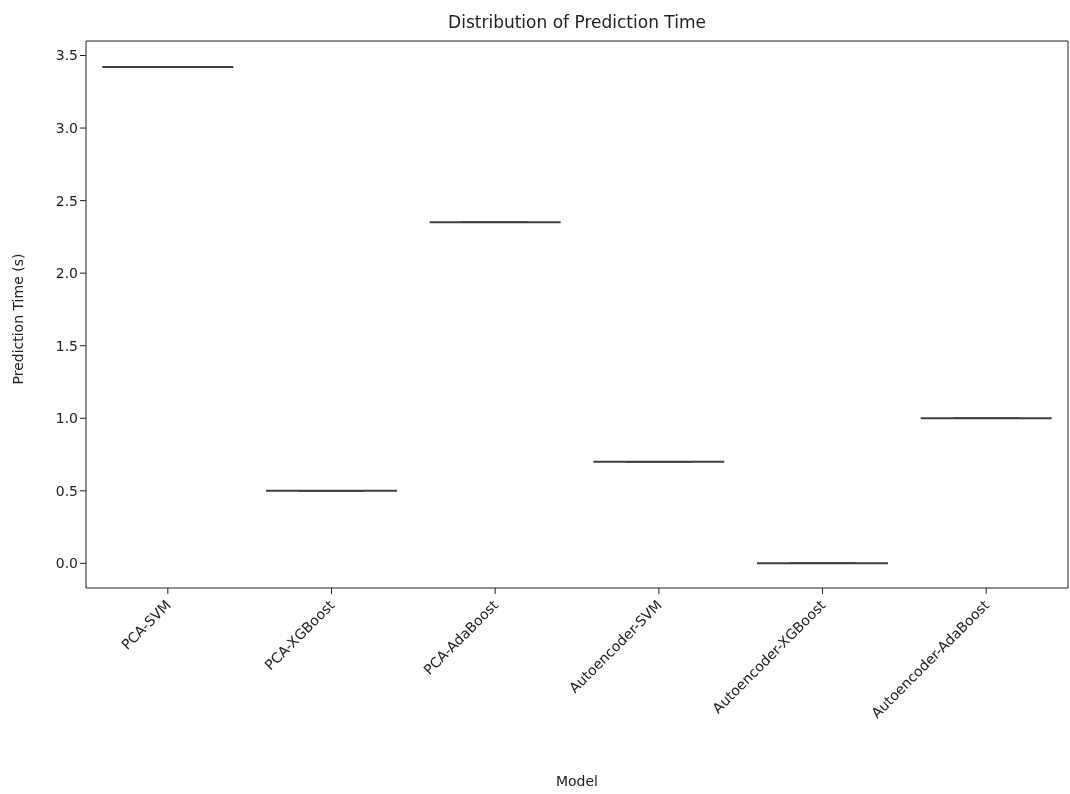 The image size is (1070, 794). Describe the element at coordinates (66, 200) in the screenshot. I see `y-tick-label: 2.5` at that location.